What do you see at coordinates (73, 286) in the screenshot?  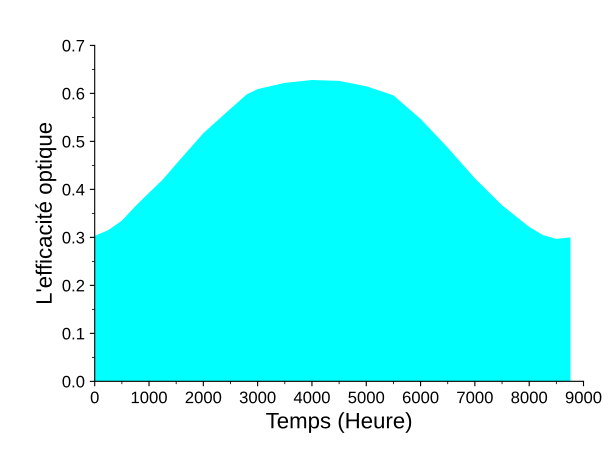 I see `y-tick-label: 0.2` at bounding box center [73, 286].